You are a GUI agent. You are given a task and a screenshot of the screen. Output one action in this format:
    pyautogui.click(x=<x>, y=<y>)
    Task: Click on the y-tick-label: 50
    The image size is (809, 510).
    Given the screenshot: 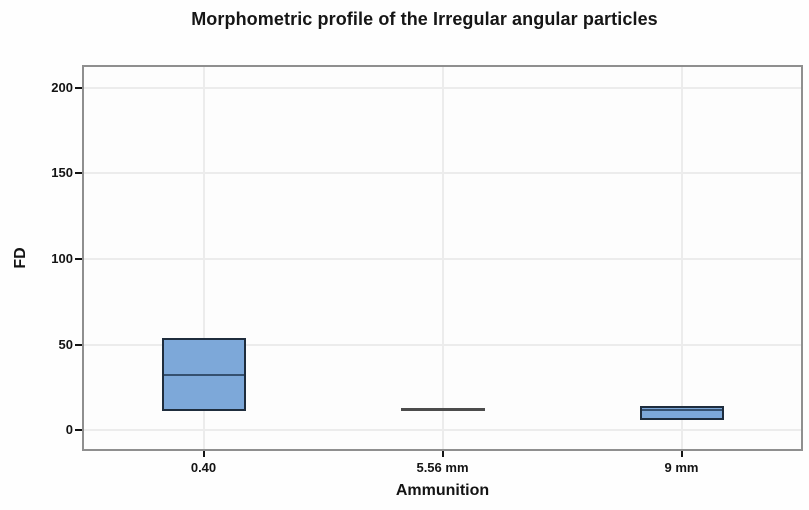 What is the action you would take?
    pyautogui.click(x=65, y=344)
    